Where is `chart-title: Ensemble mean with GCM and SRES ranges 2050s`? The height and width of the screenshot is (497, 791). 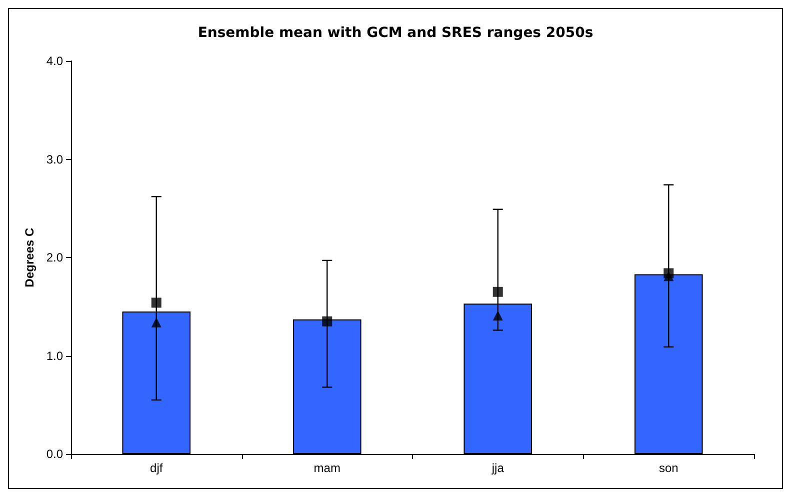
chart-title: Ensemble mean with GCM and SRES ranges 2050s is located at coordinates (396, 33).